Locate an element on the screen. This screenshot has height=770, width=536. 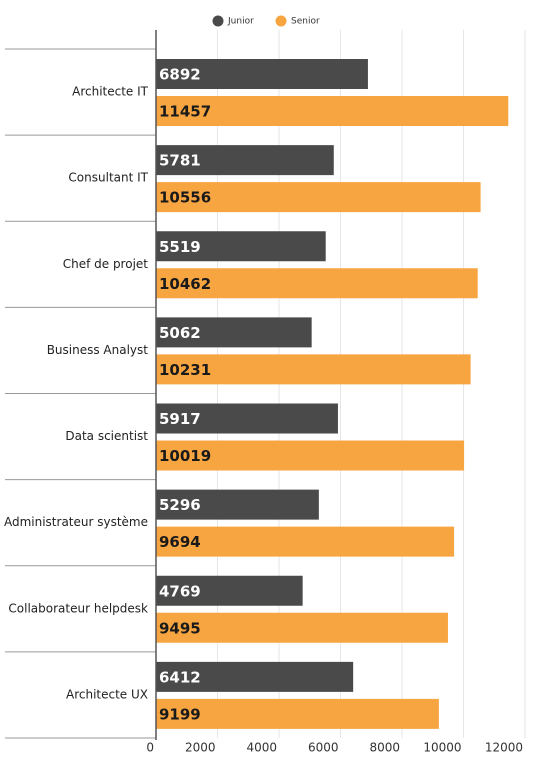
value-label: 10556 is located at coordinates (185, 198).